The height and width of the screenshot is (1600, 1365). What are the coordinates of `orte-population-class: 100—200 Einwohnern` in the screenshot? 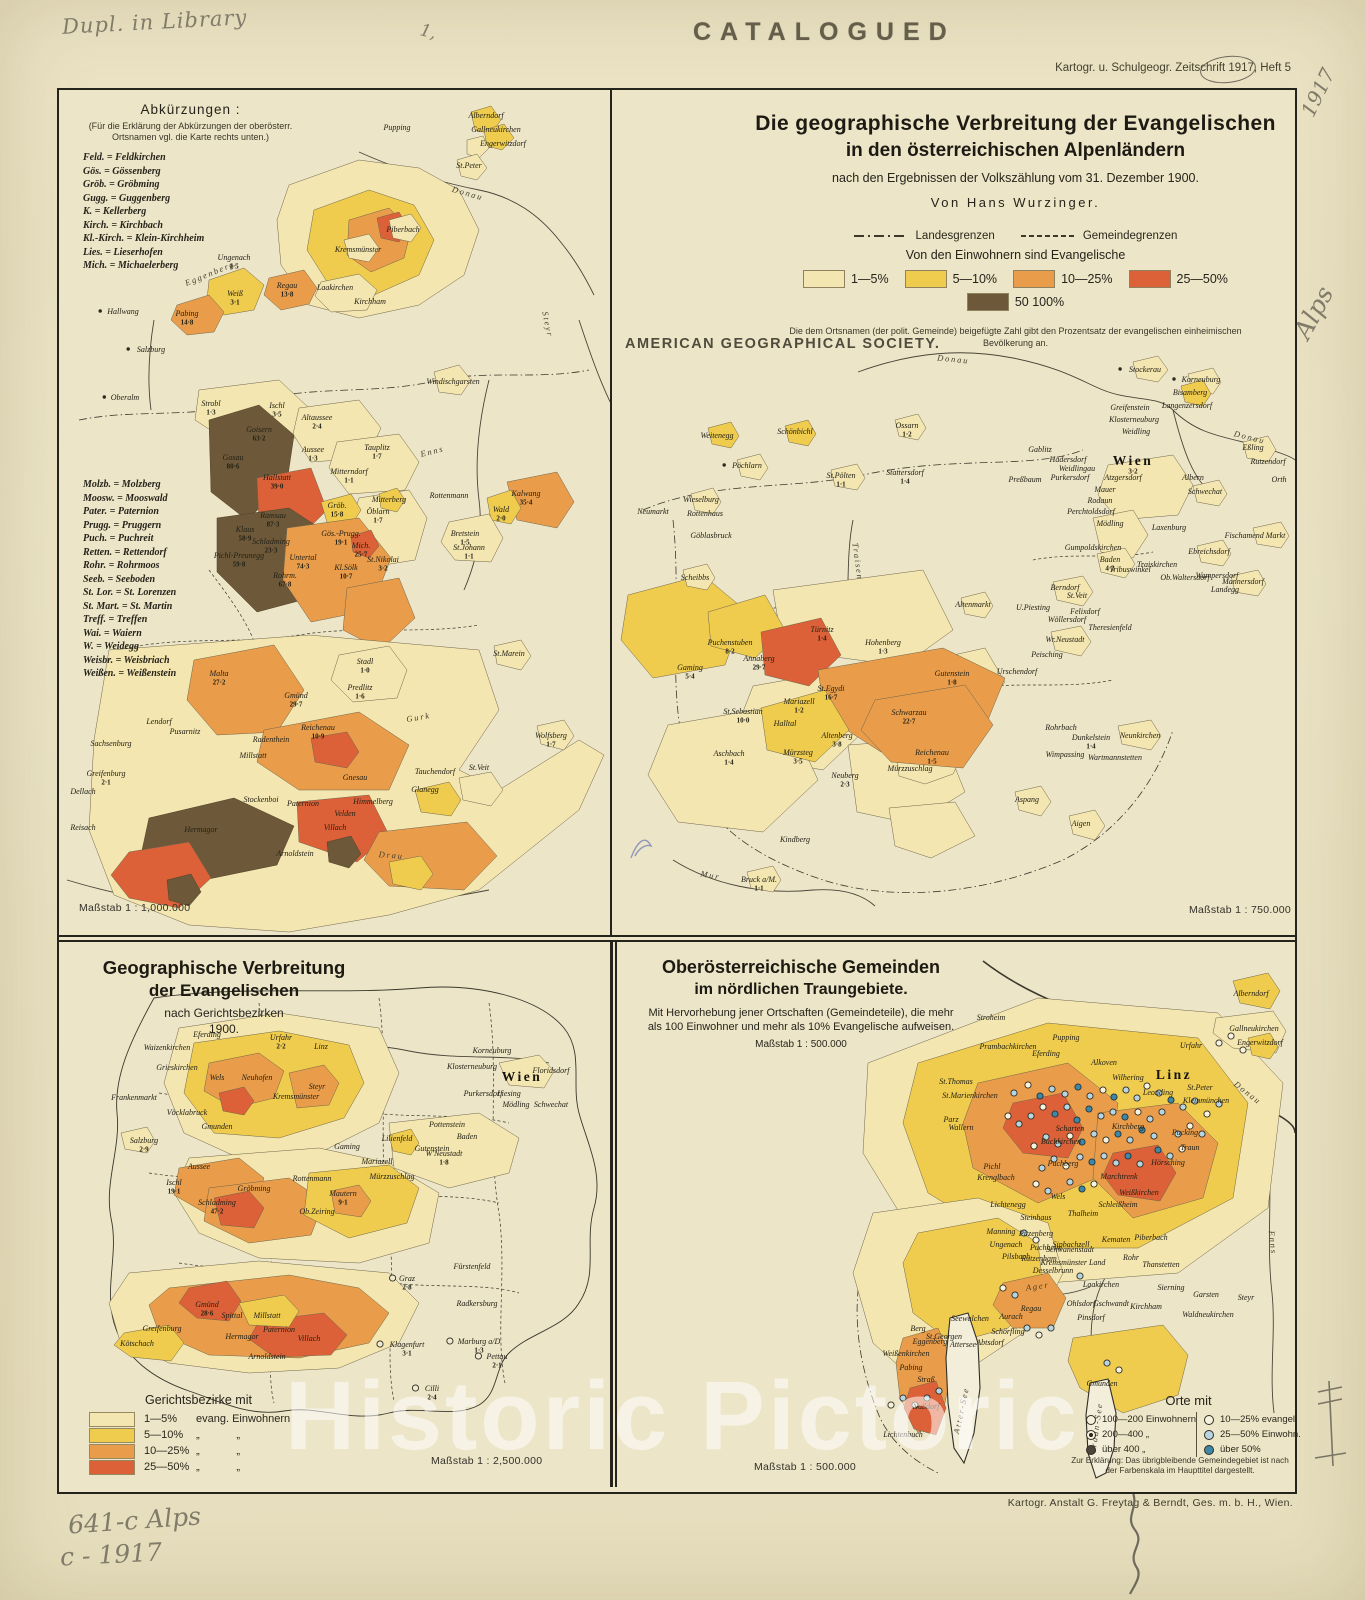 It's located at (1141, 1419).